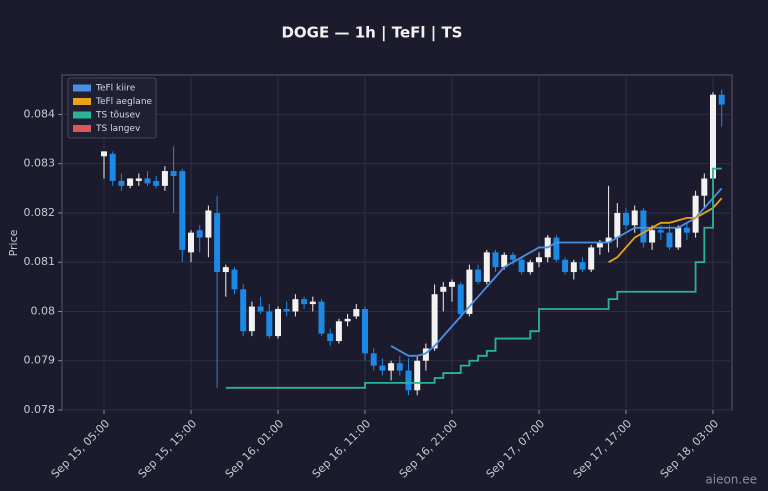  What do you see at coordinates (118, 129) in the screenshot?
I see `legend-label: TS langev` at bounding box center [118, 129].